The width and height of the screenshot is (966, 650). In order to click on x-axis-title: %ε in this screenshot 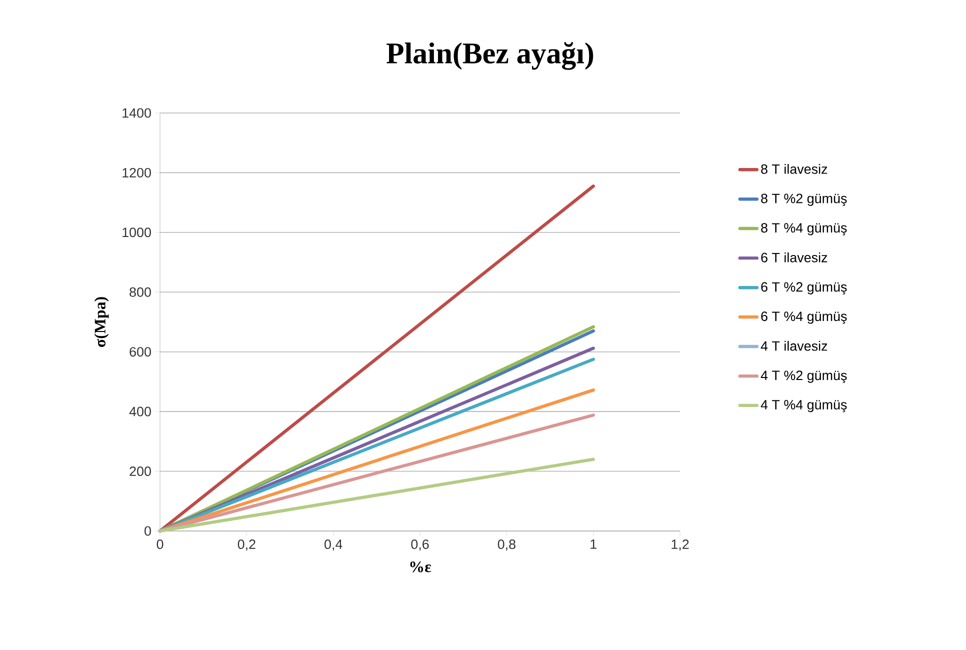, I will do `click(421, 566)`.